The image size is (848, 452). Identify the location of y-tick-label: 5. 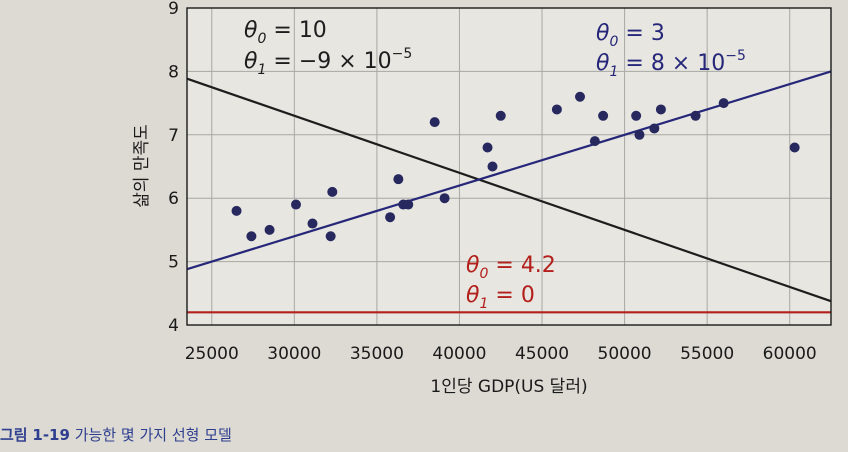
(173, 263).